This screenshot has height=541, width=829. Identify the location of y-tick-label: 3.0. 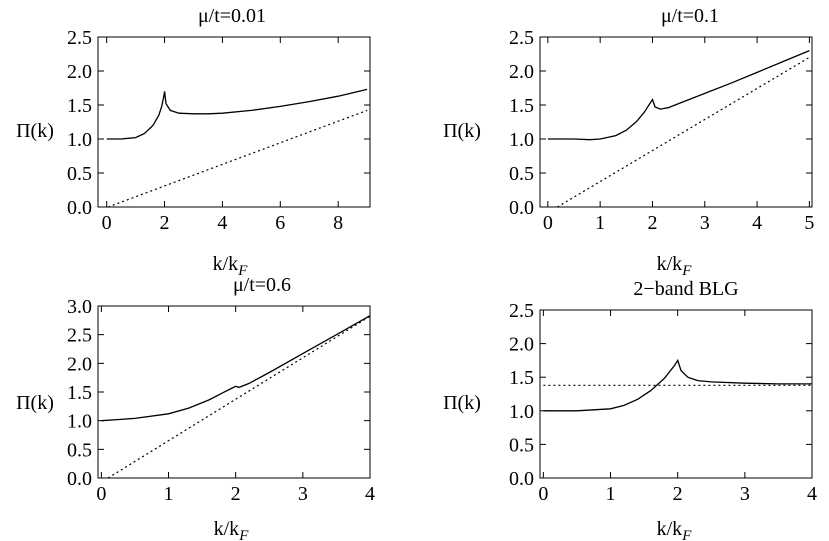
(79, 307).